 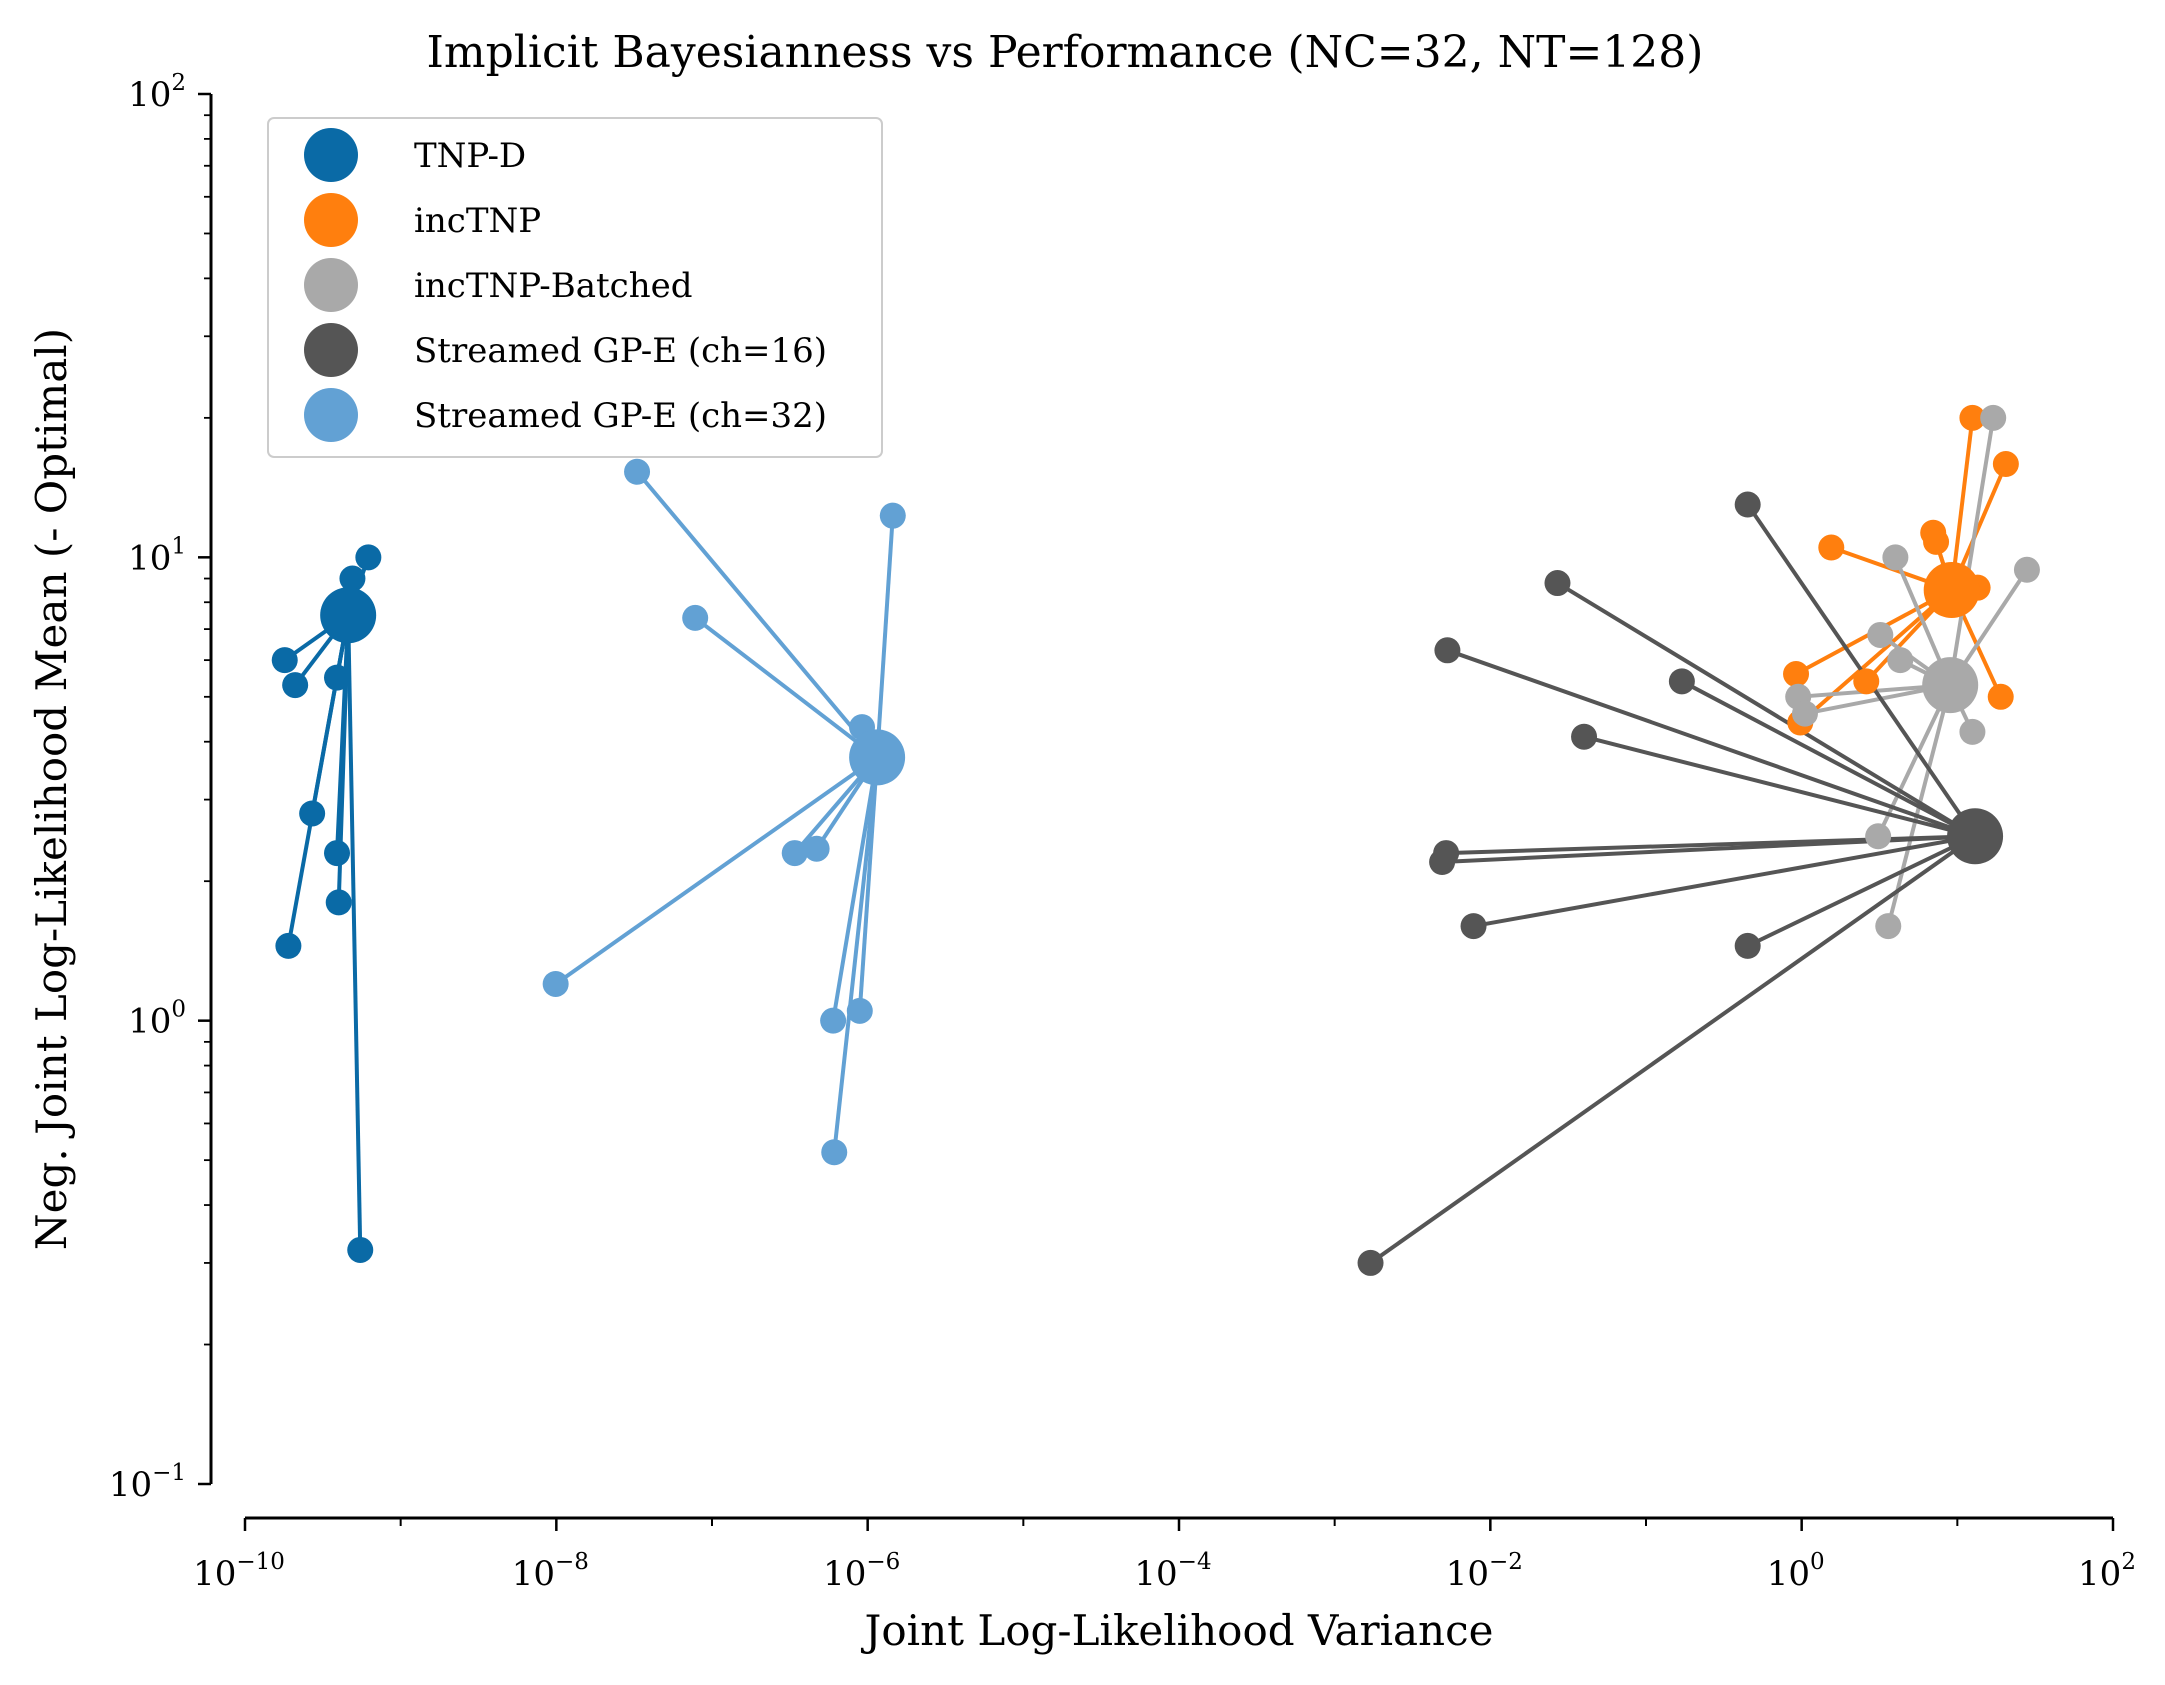 What do you see at coordinates (620, 351) in the screenshot?
I see `legend-label: Streamed GP-E (ch=16)` at bounding box center [620, 351].